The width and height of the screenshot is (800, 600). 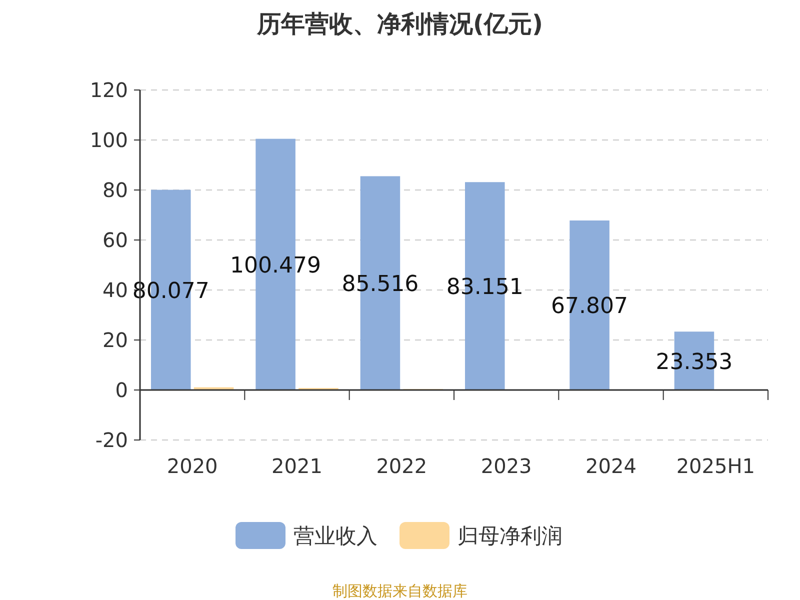 I want to click on x-tick-label: 2025H1, so click(x=716, y=466).